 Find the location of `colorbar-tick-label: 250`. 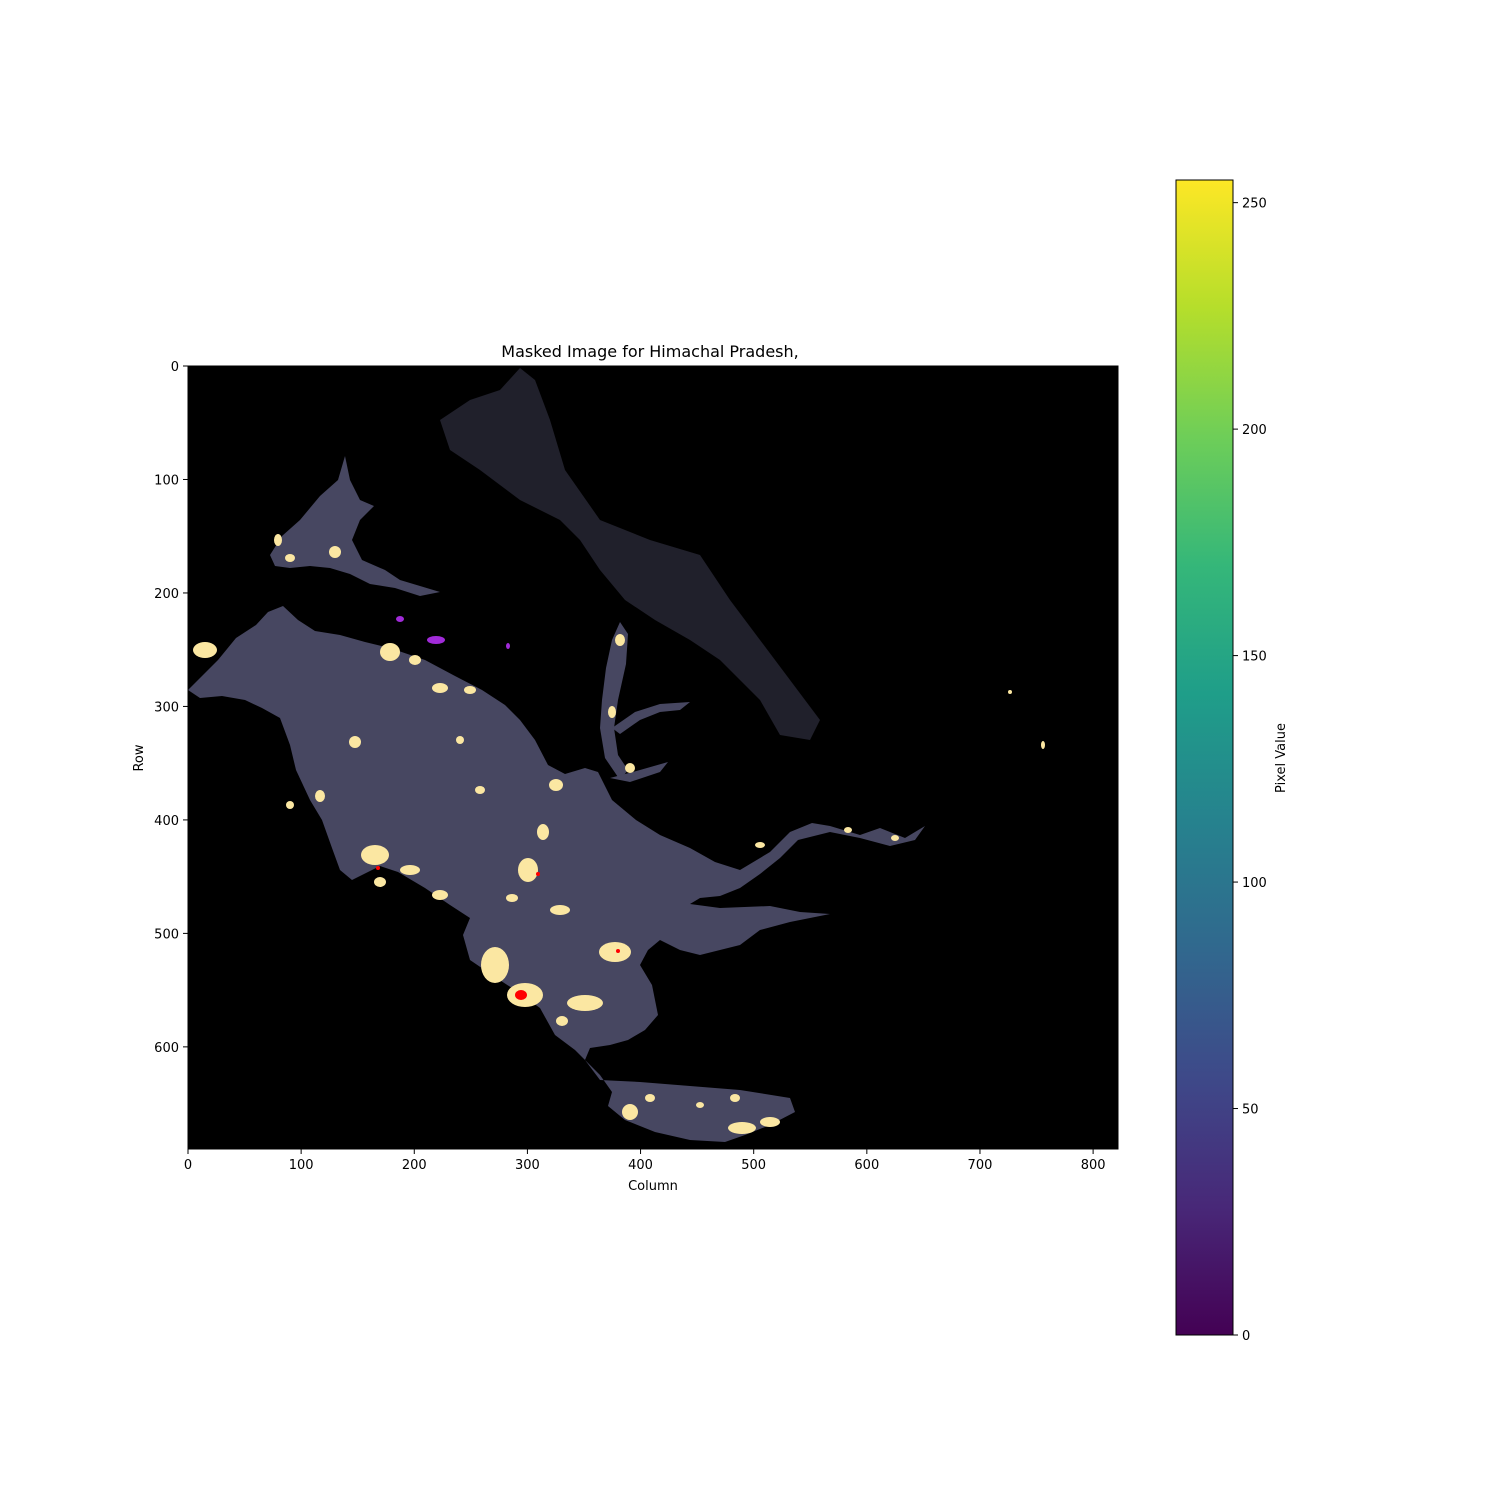

colorbar-tick-label: 250 is located at coordinates (1254, 204).